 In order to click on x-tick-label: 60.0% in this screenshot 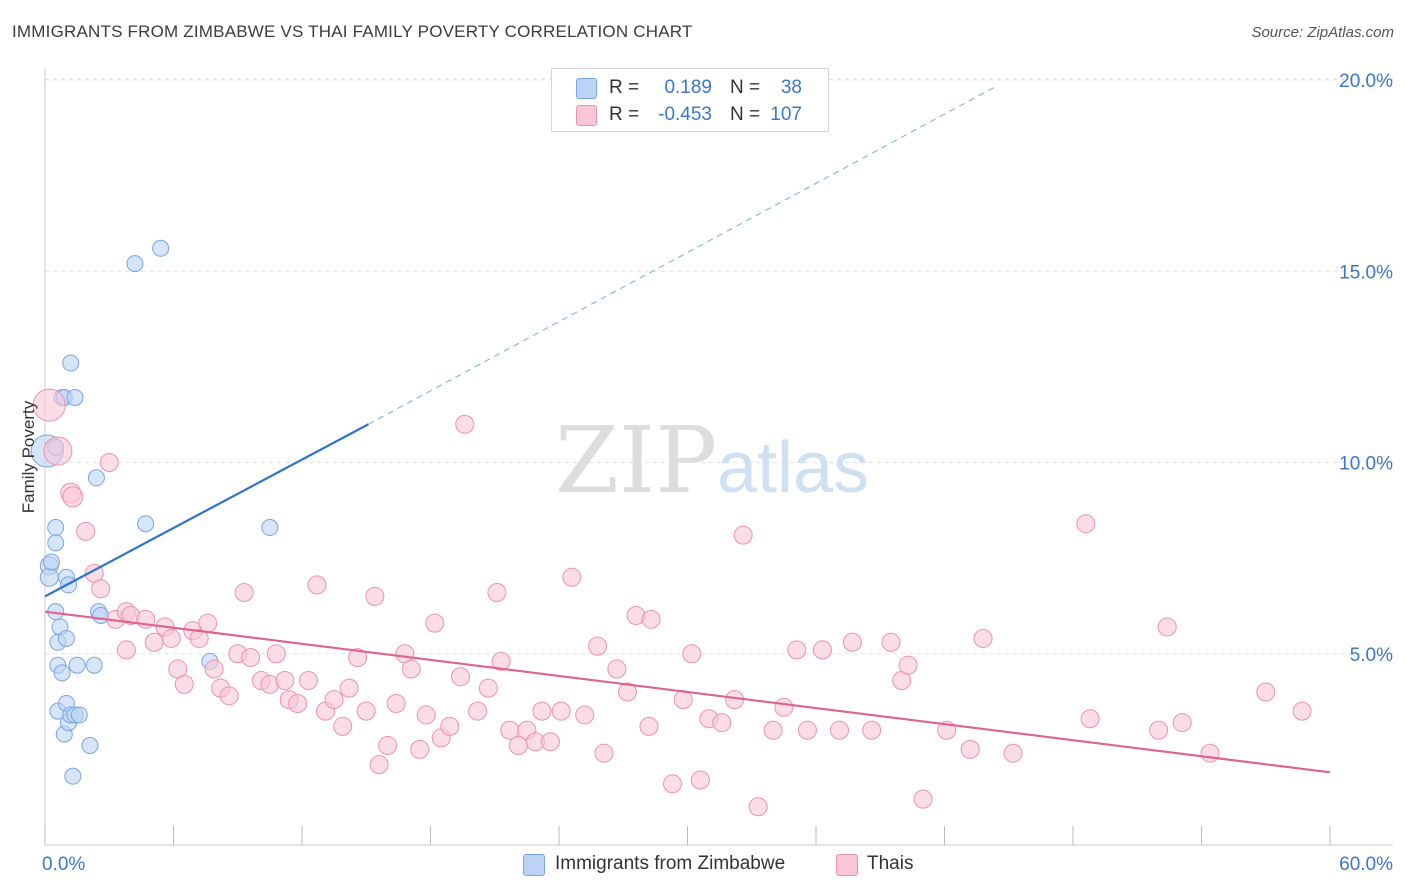, I will do `click(1366, 864)`.